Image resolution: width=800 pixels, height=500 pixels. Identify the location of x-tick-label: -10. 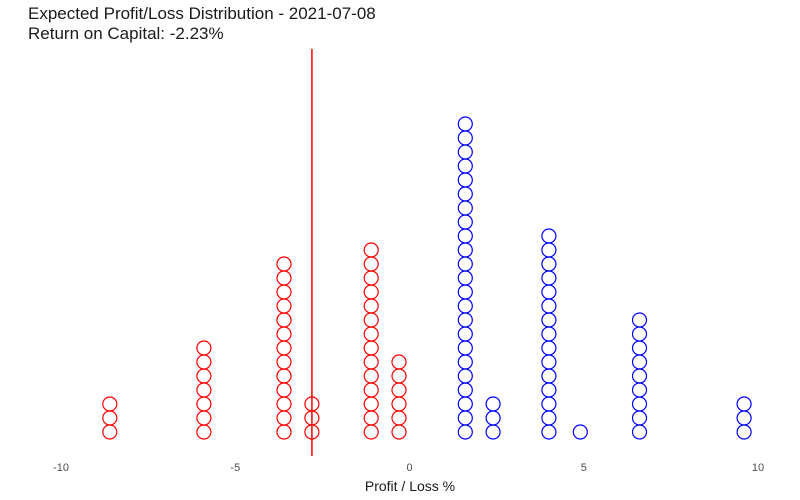
(61, 468).